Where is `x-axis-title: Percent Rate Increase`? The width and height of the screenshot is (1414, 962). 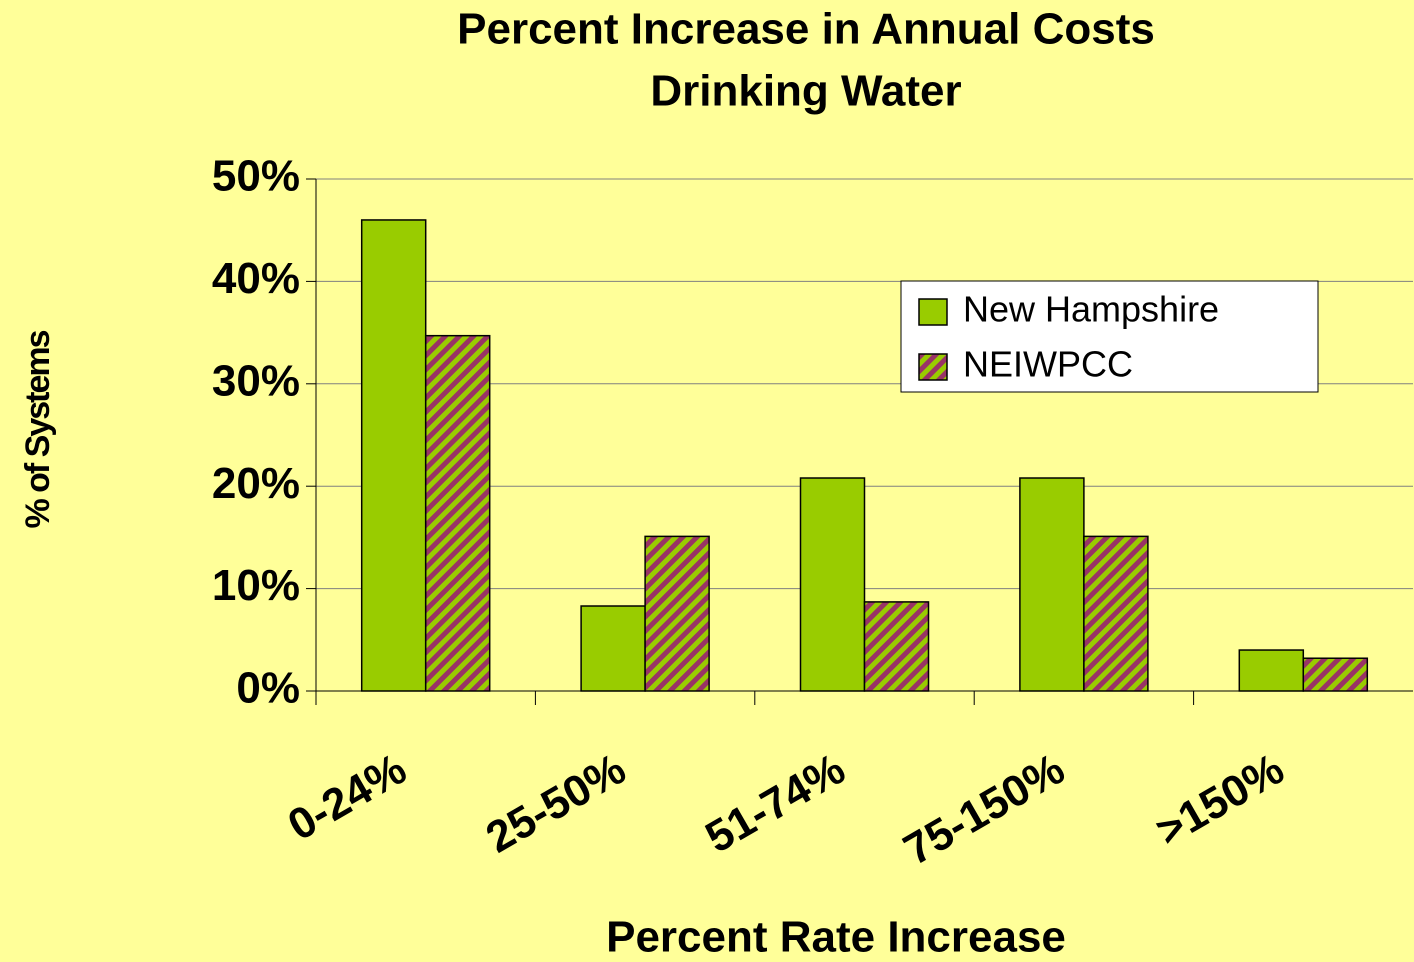
x-axis-title: Percent Rate Increase is located at coordinates (836, 937).